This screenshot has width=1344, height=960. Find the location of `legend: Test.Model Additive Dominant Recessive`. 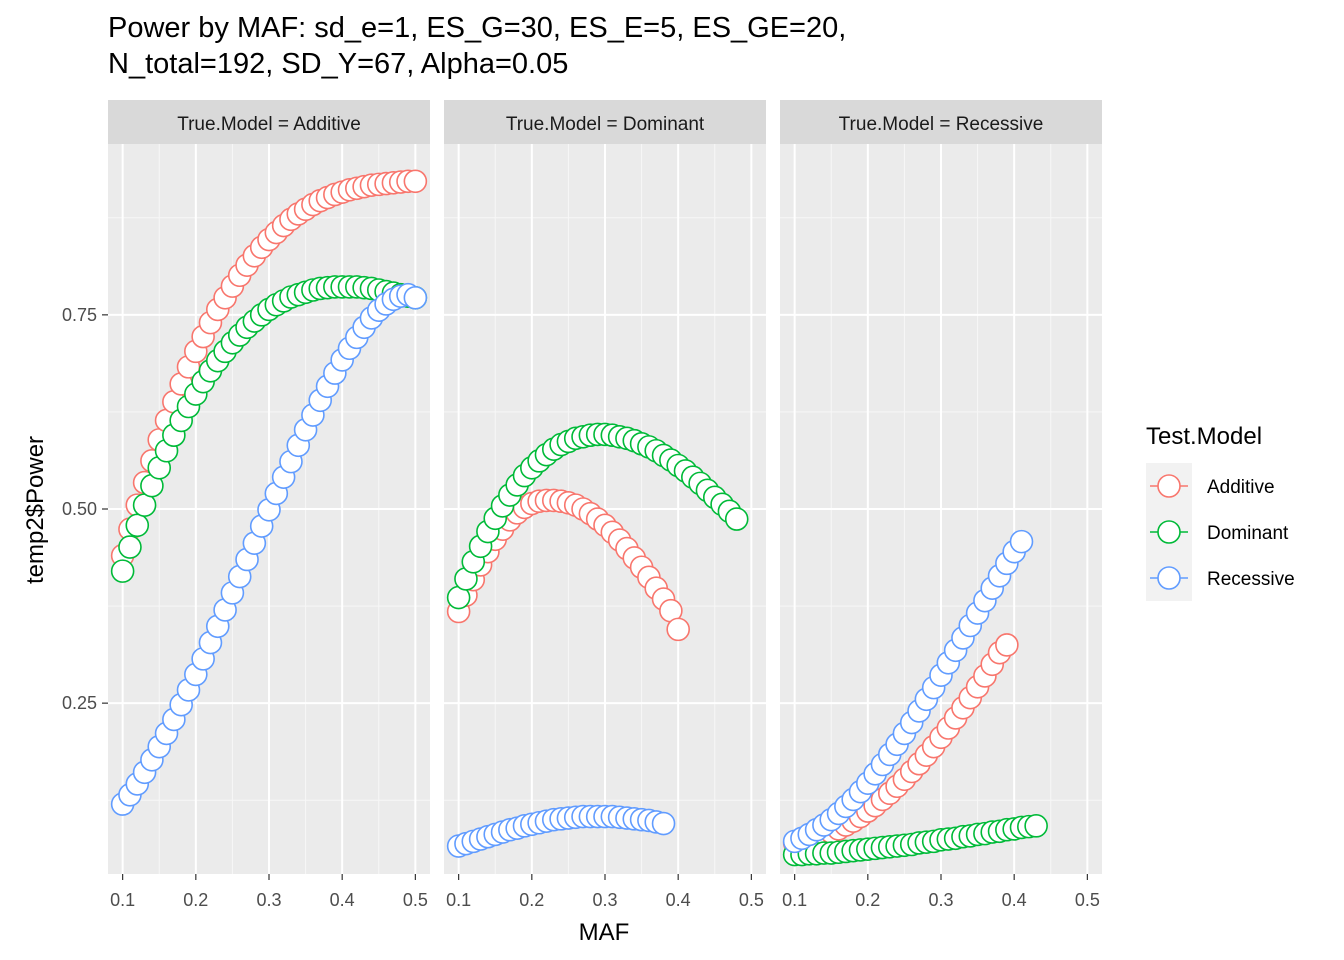

legend: Test.Model Additive Dominant Recessive is located at coordinates (1220, 512).